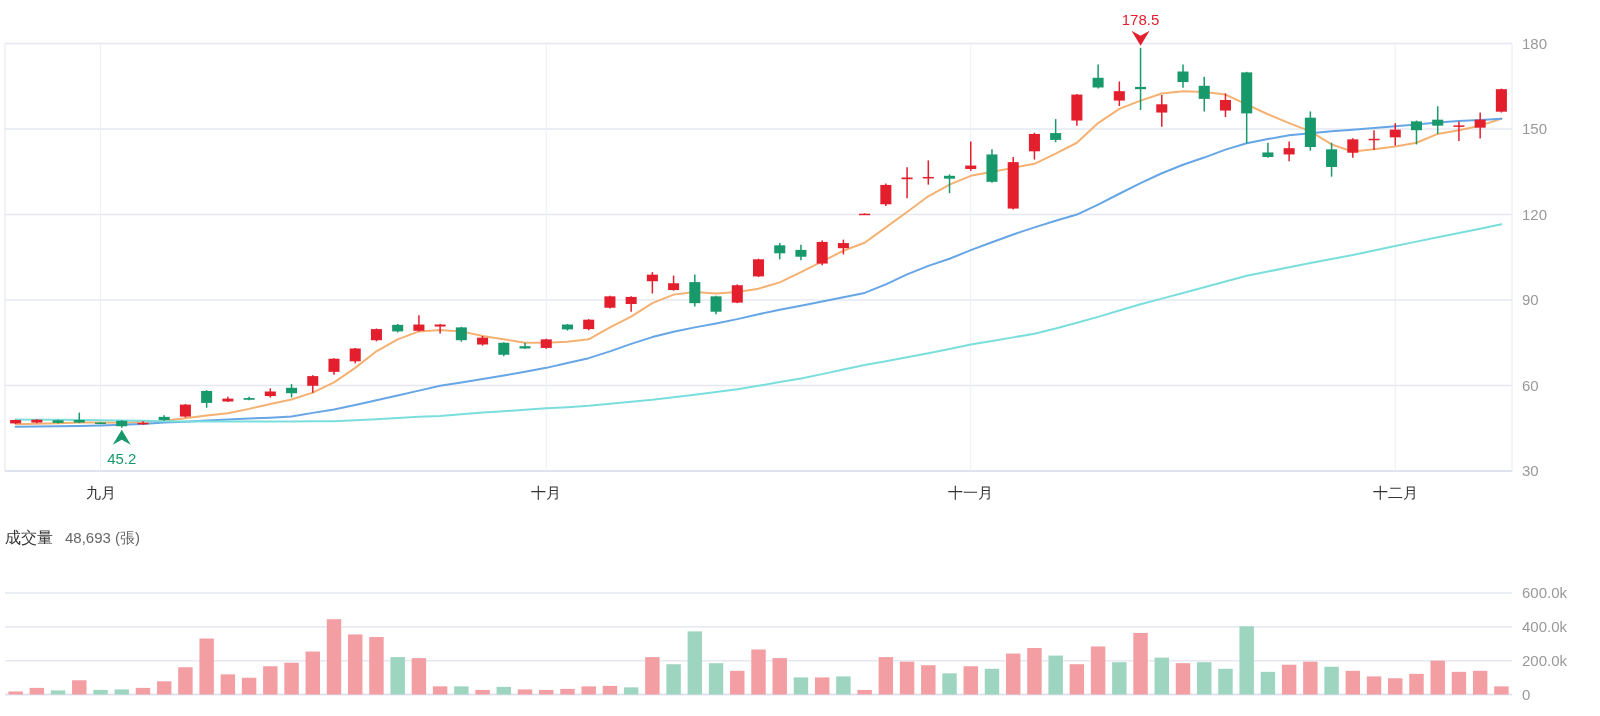  Describe the element at coordinates (1535, 129) in the screenshot. I see `y-tick-label: 150` at that location.